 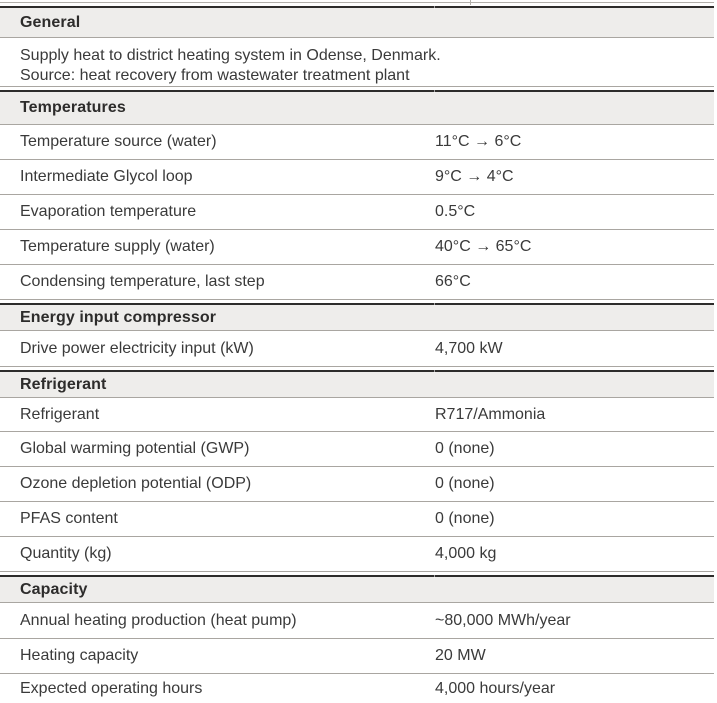 I want to click on table-row: Temperature supply (water) 40°C → 65°C, so click(x=357, y=247).